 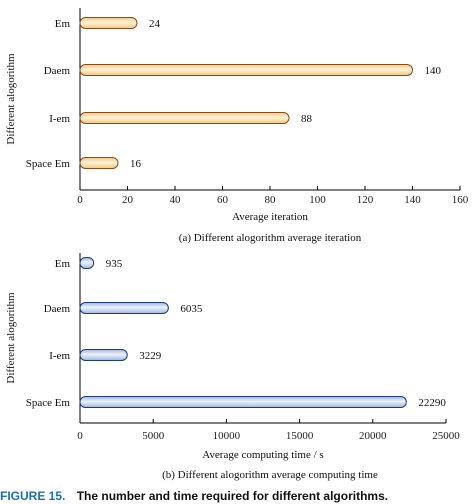 What do you see at coordinates (365, 200) in the screenshot?
I see `x-tick-label: 120` at bounding box center [365, 200].